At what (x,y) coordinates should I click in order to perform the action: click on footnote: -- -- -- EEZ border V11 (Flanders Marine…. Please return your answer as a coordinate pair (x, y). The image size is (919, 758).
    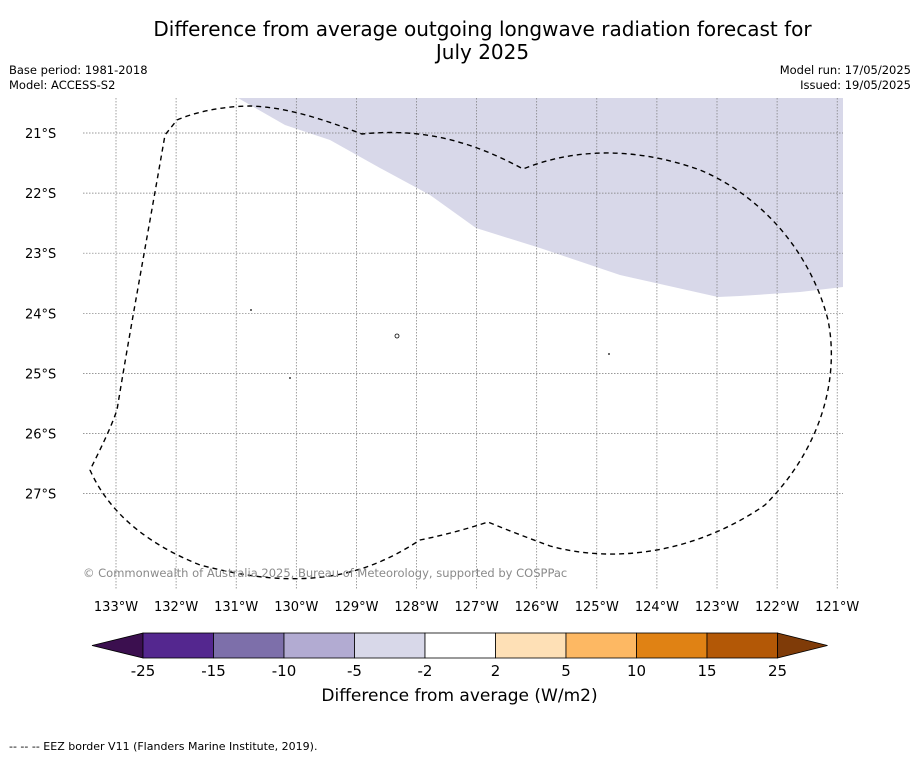
    Looking at the image, I should click on (163, 746).